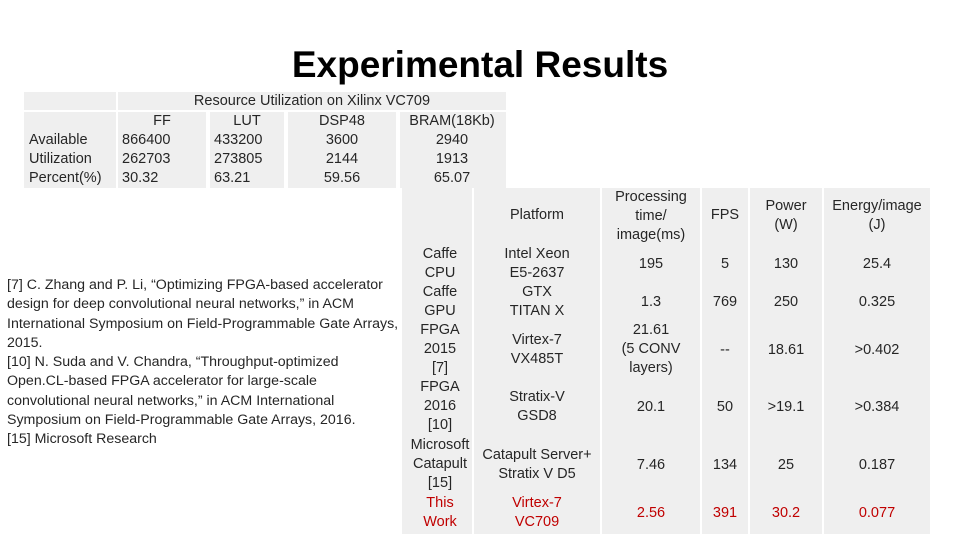  What do you see at coordinates (146, 159) in the screenshot?
I see `table-cell: 262703` at bounding box center [146, 159].